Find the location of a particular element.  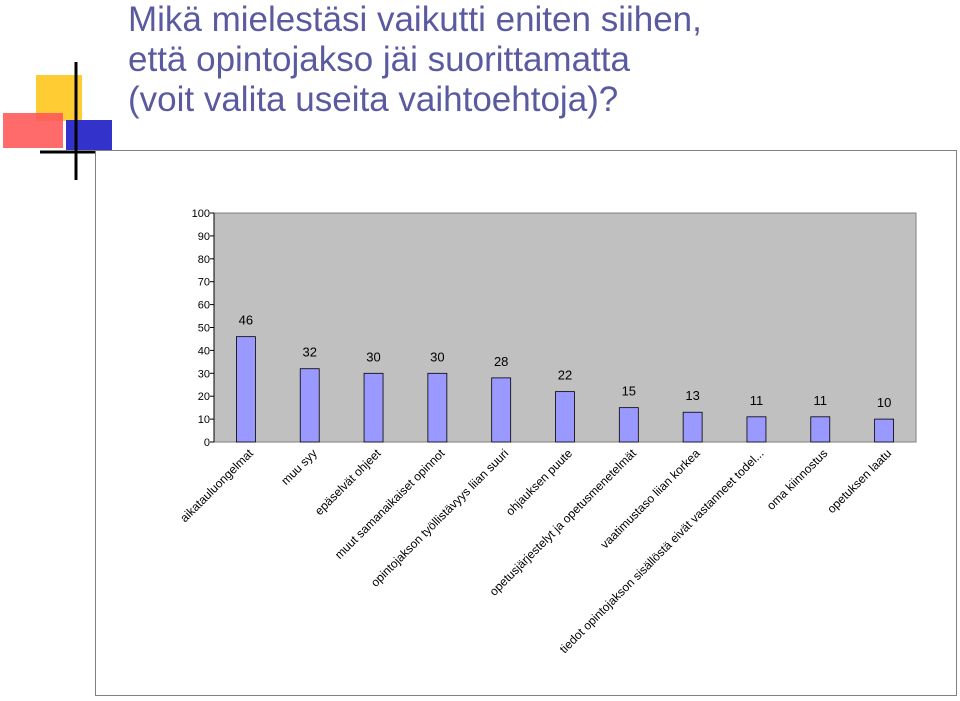

data-label: 15 is located at coordinates (629, 391).